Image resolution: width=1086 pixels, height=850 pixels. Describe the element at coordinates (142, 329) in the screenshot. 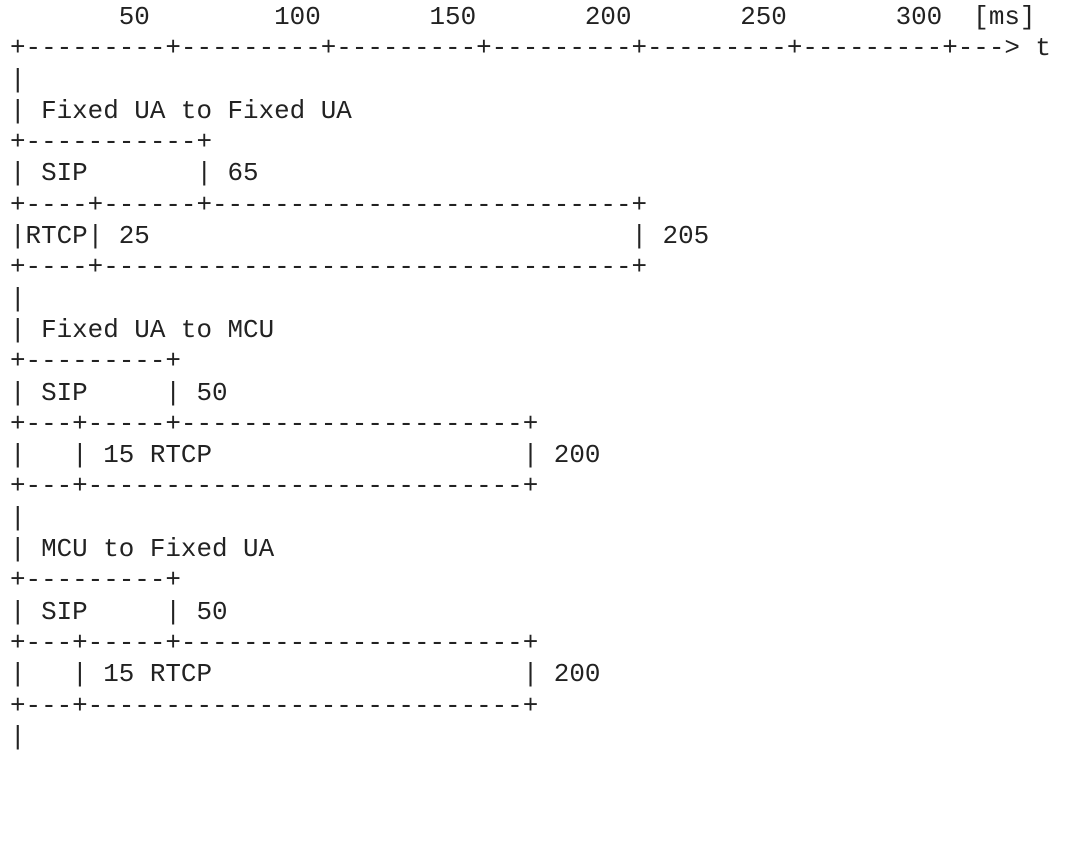

I see `section-title-fixed-to-mcu: | Fixed UA to MCU` at that location.